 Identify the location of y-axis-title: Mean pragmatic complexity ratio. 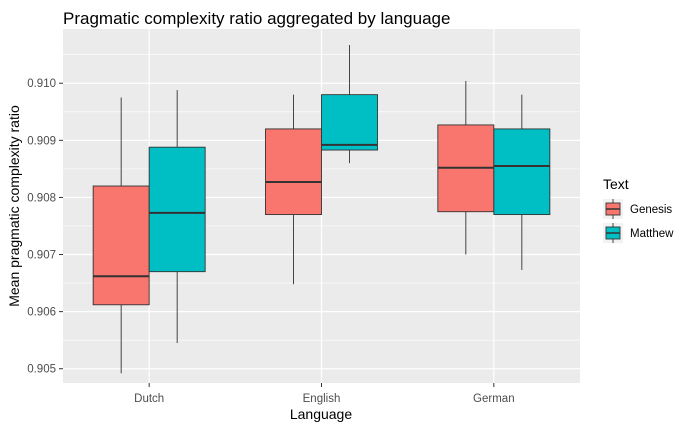
(14, 206).